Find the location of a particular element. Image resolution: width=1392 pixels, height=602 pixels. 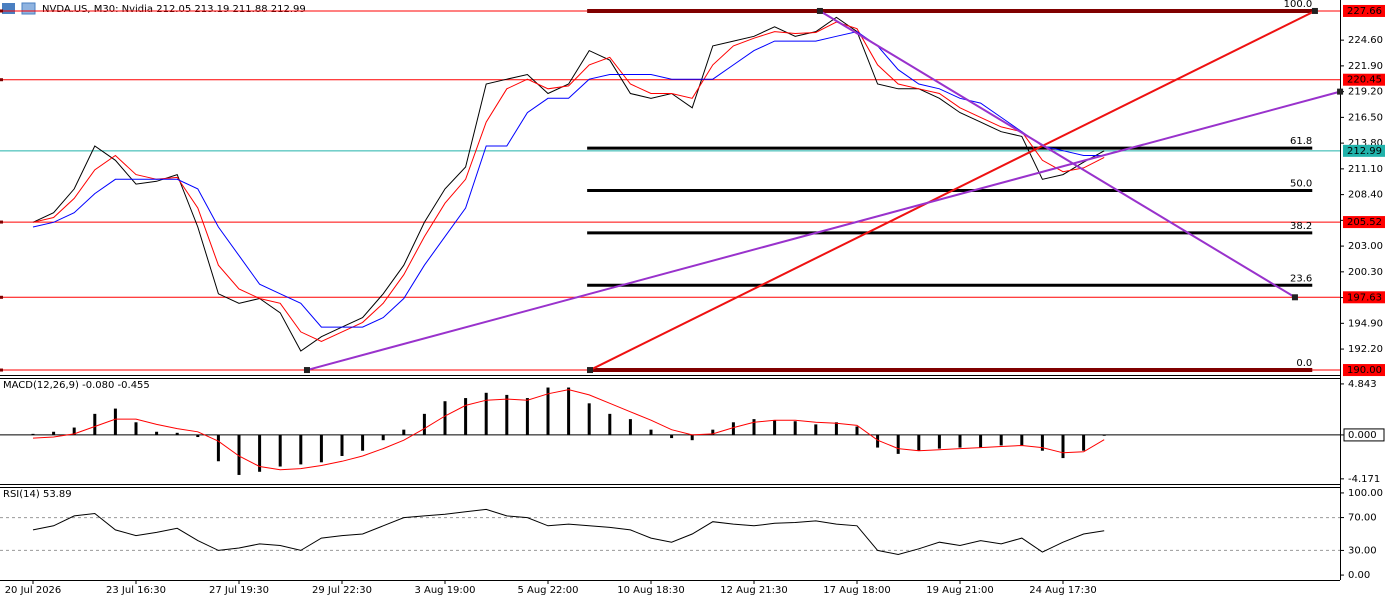

y-tick-label: 211.10 is located at coordinates (1365, 169).